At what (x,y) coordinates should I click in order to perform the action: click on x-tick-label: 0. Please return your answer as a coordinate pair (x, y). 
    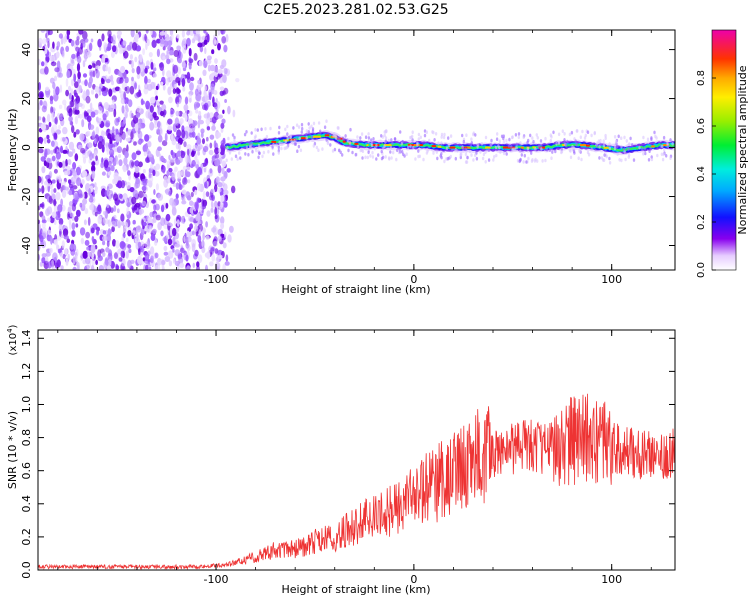
    Looking at the image, I should click on (413, 279).